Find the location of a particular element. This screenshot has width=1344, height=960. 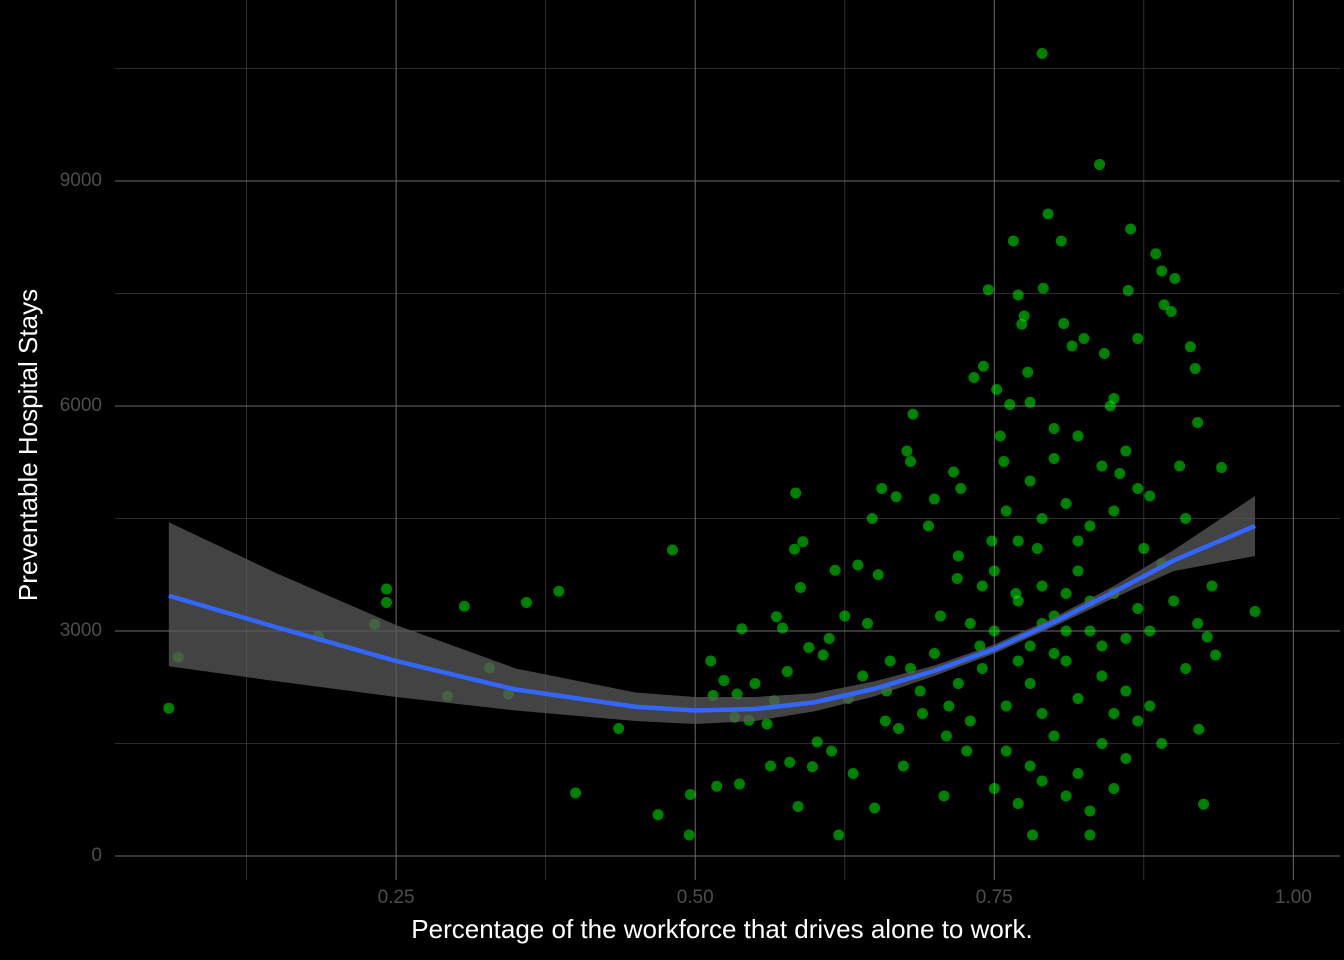

y-tick-label: 9000 is located at coordinates (81, 180).